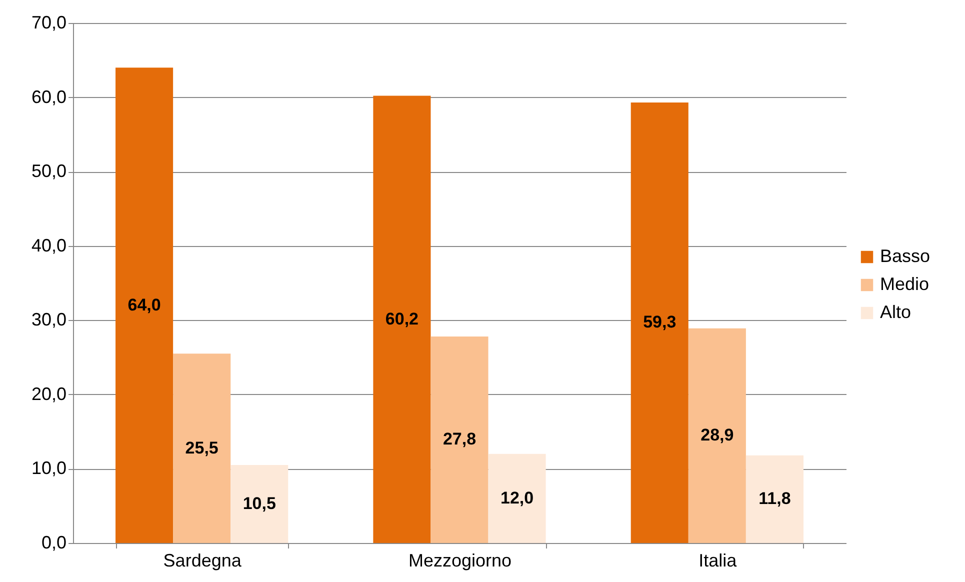 This screenshot has height=582, width=965. I want to click on data-label: 60,2, so click(401, 318).